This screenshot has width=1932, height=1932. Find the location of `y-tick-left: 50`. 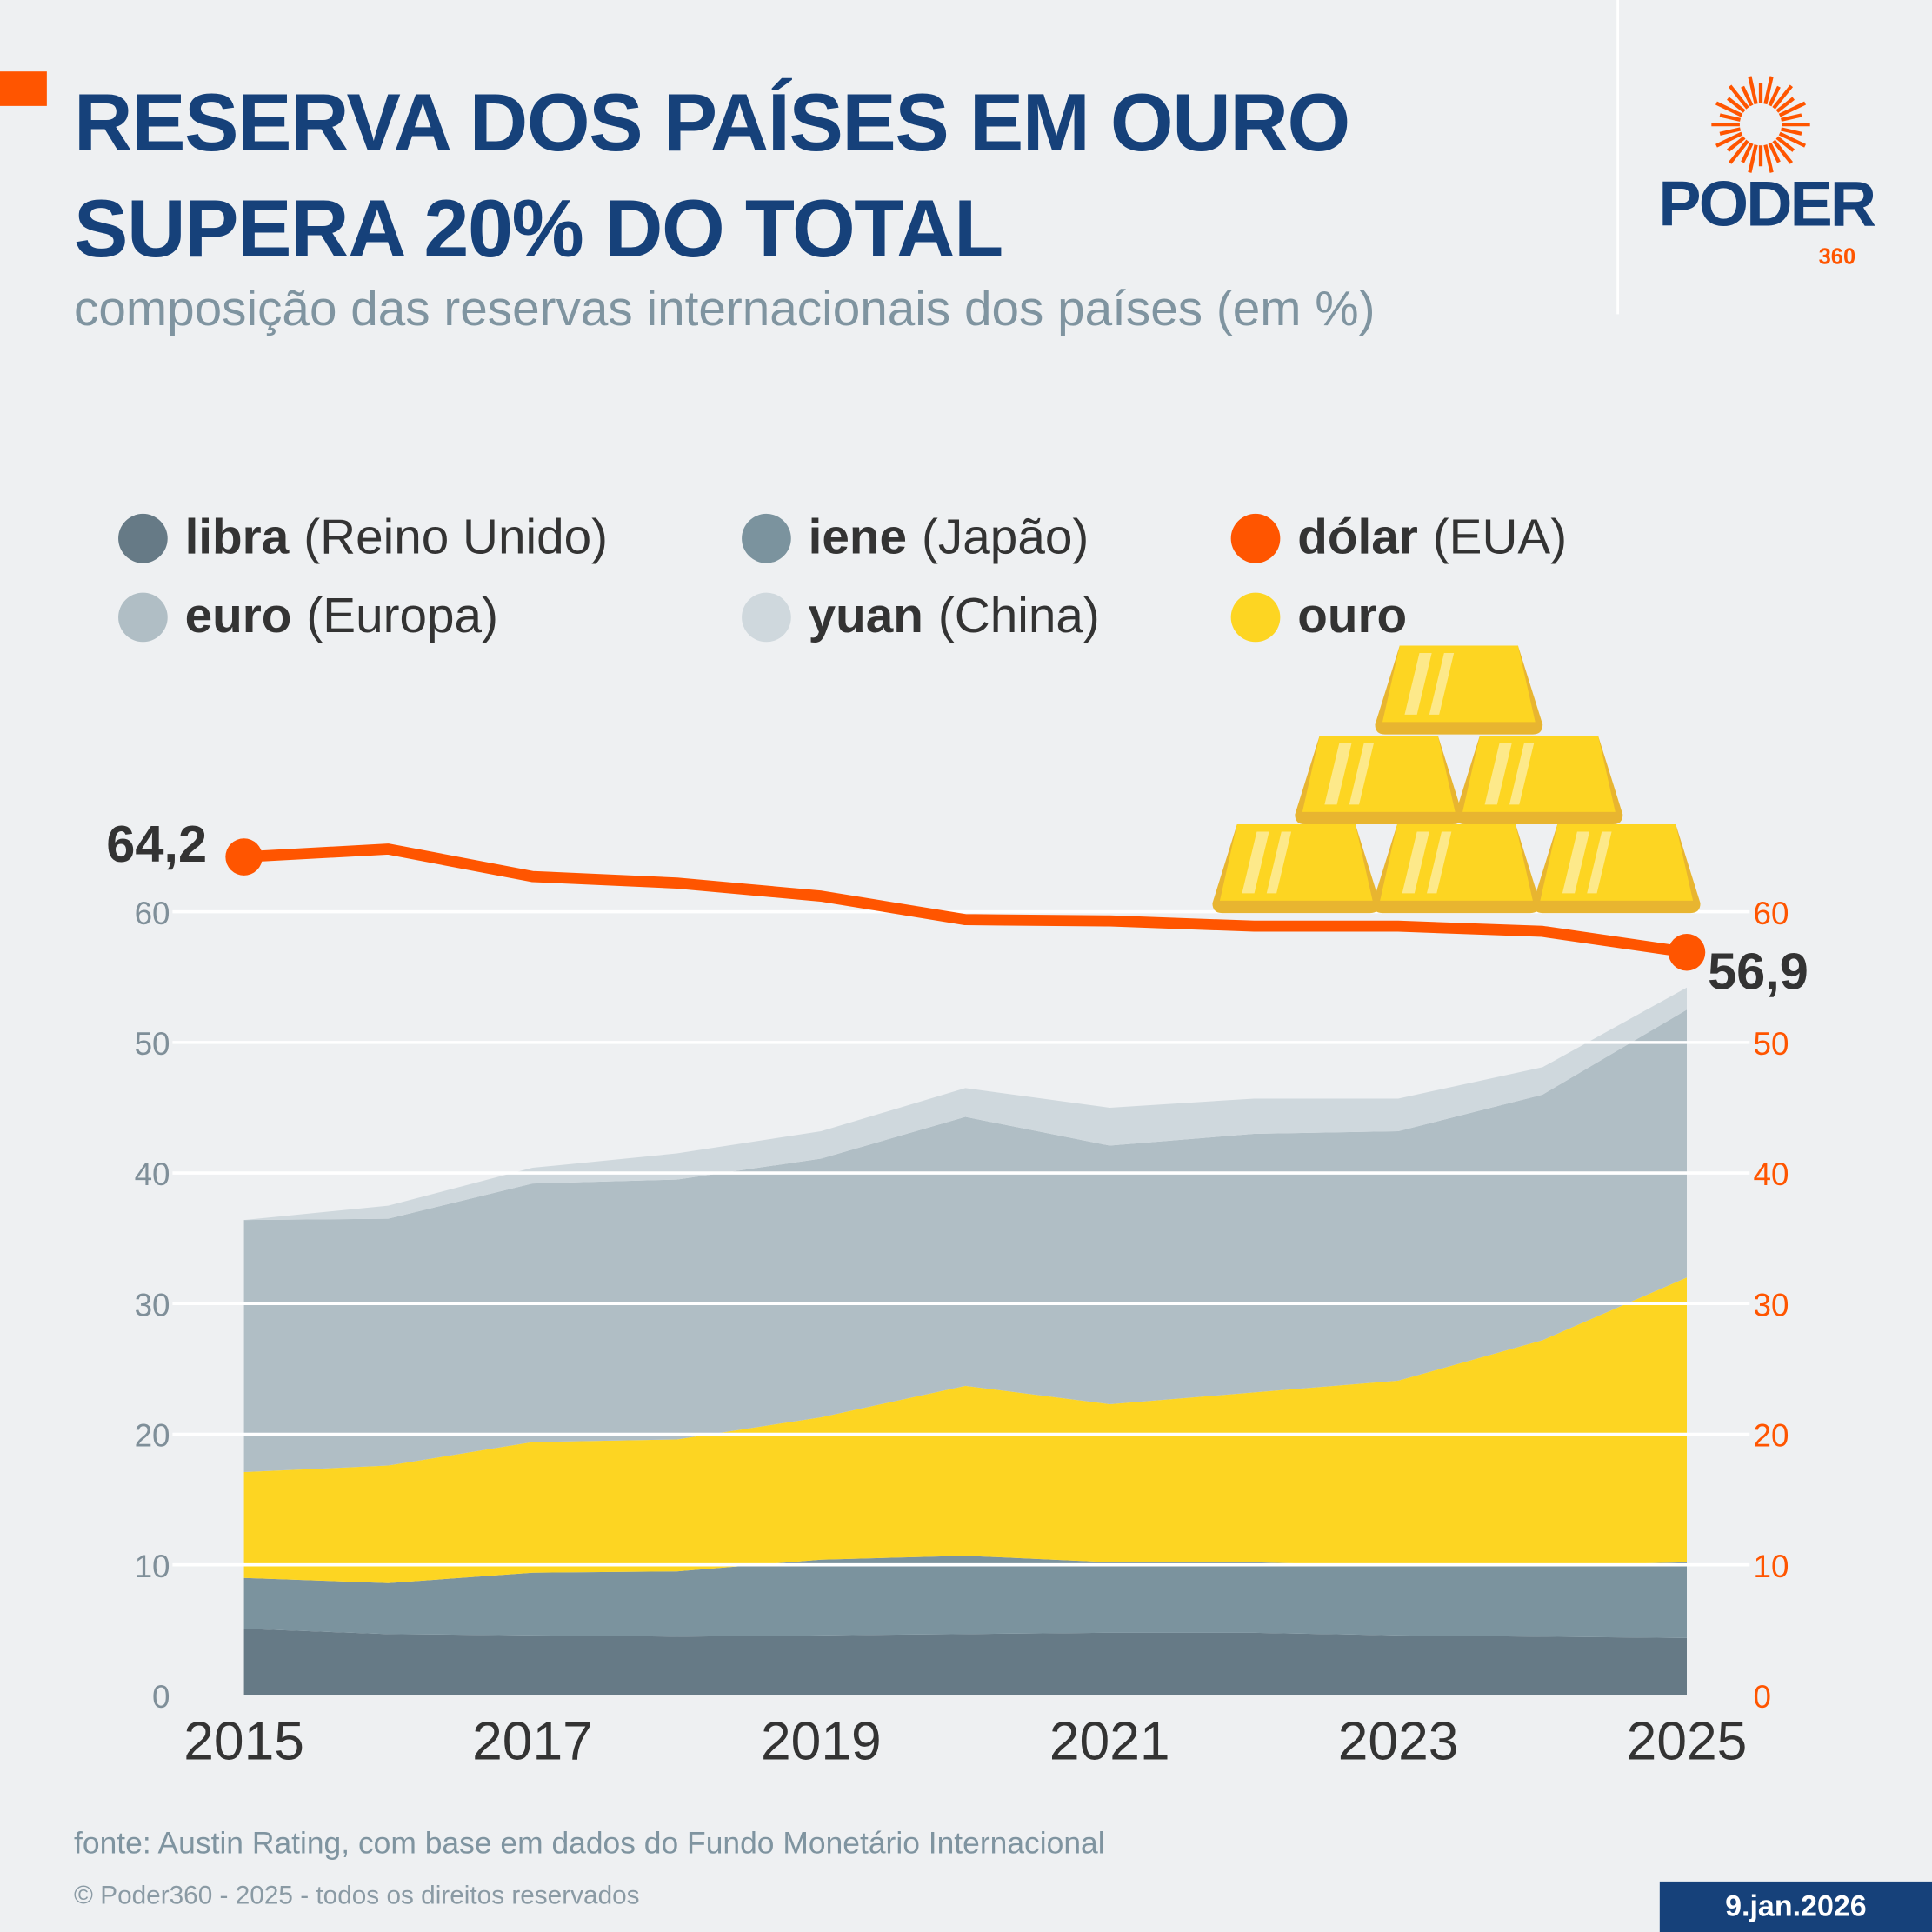

y-tick-left: 50 is located at coordinates (152, 1044).